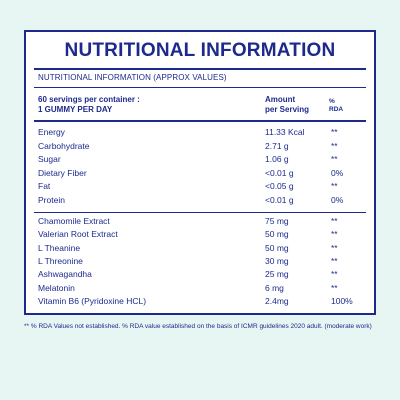 This screenshot has width=400, height=400. Describe the element at coordinates (49, 159) in the screenshot. I see `nutrient-name: Sugar` at that location.